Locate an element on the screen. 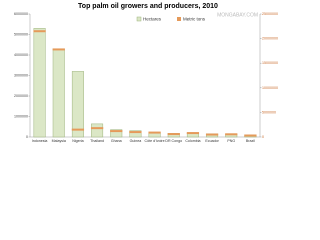 The height and width of the screenshot is (240, 320). y-tick-label: 2000000 is located at coordinates (21, 96).